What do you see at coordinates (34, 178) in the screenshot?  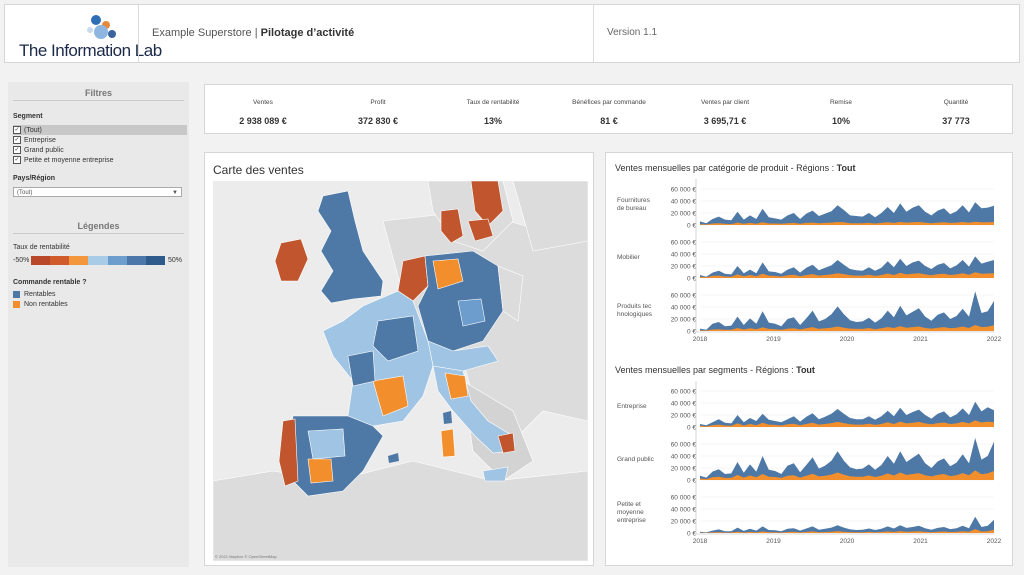 I see `country-filter-label: Pays/Région` at bounding box center [34, 178].